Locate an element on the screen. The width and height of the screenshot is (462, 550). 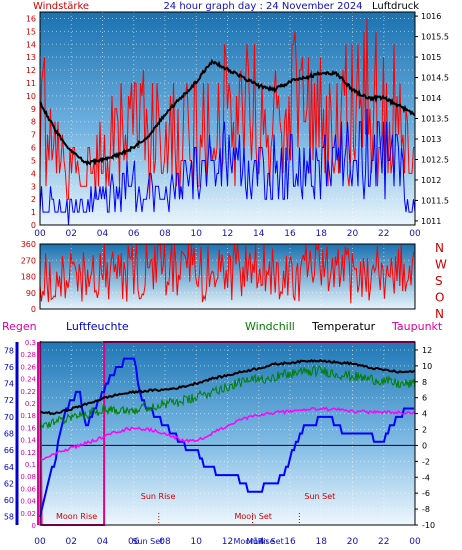
humidity-tick-label: 66 is located at coordinates (9, 450).